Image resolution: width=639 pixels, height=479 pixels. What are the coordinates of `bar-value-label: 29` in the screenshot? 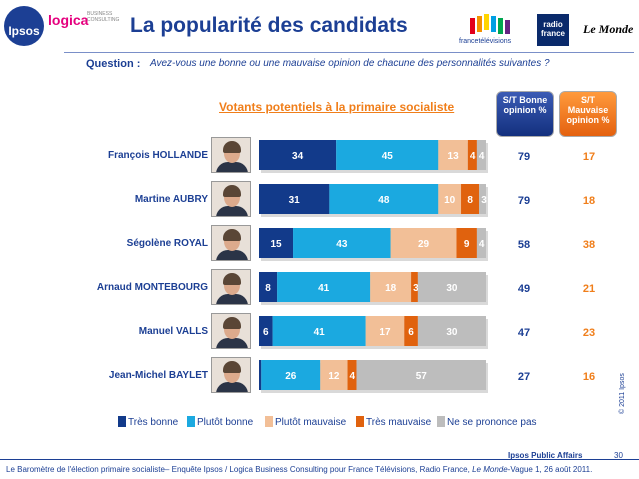 It's located at (424, 244).